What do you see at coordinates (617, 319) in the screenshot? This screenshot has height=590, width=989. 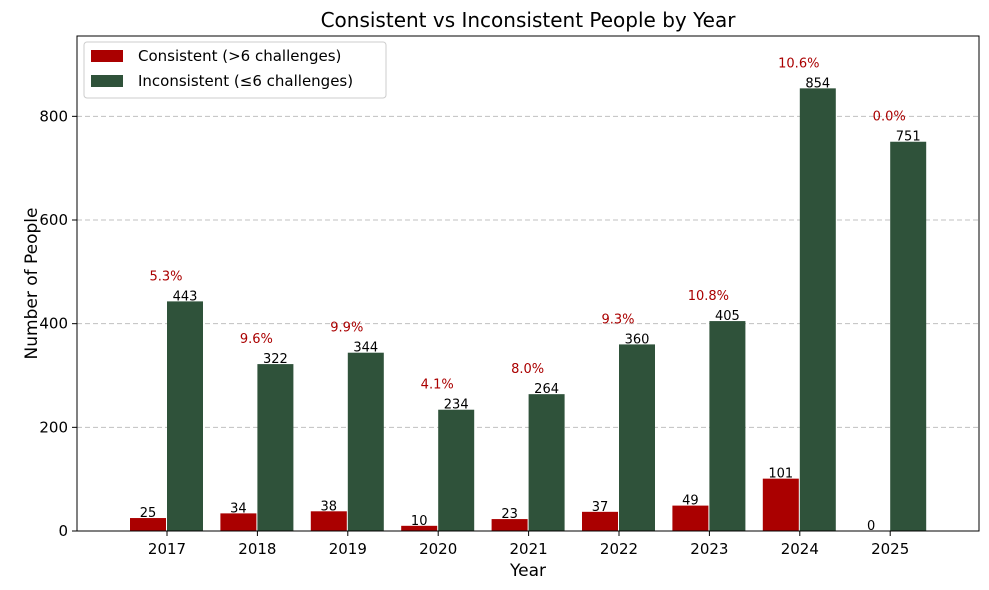 I see `percent-label-2022: 9.3%` at bounding box center [617, 319].